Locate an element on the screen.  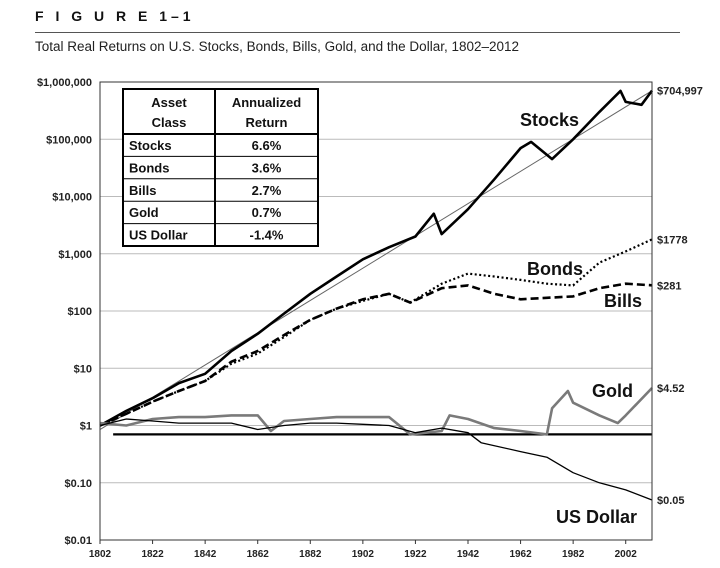
x-tick-label: 1942 is located at coordinates (468, 554).